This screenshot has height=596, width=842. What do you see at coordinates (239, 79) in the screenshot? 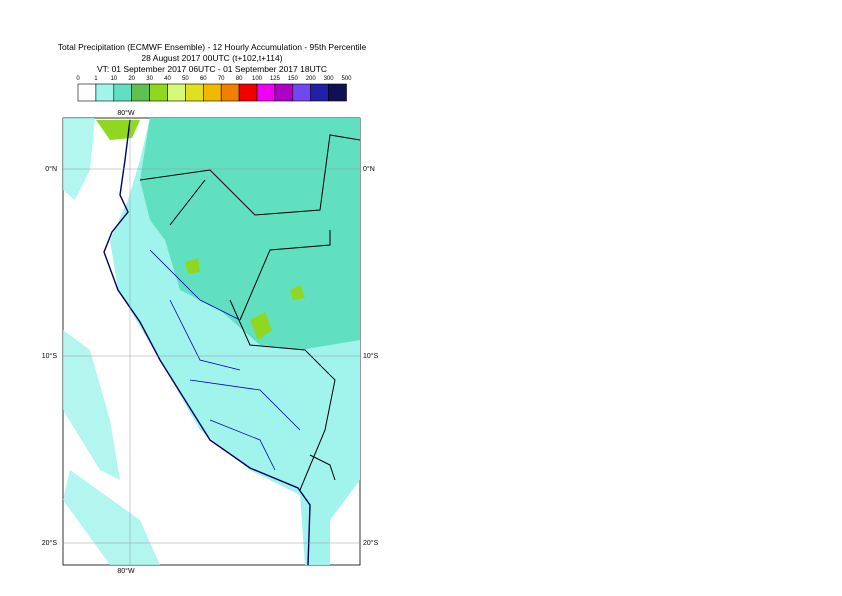
I see `legend-label: 80` at bounding box center [239, 79].